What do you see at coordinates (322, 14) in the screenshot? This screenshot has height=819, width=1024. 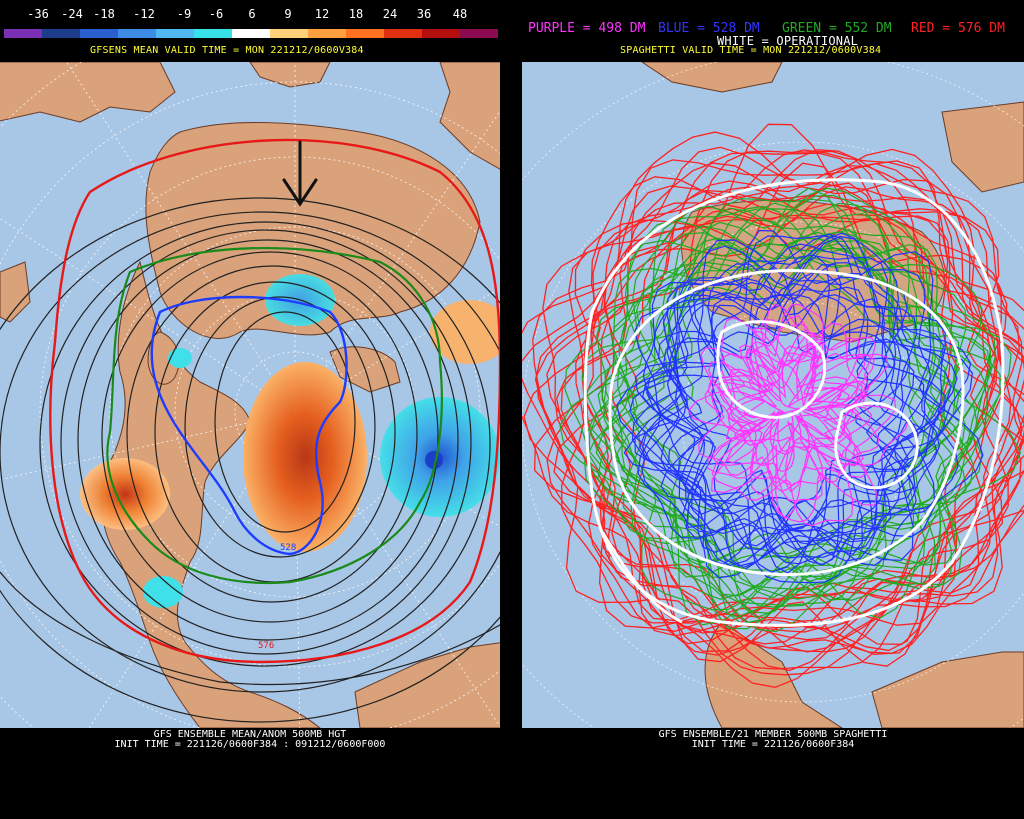 I see `colorbar-label: 12` at bounding box center [322, 14].